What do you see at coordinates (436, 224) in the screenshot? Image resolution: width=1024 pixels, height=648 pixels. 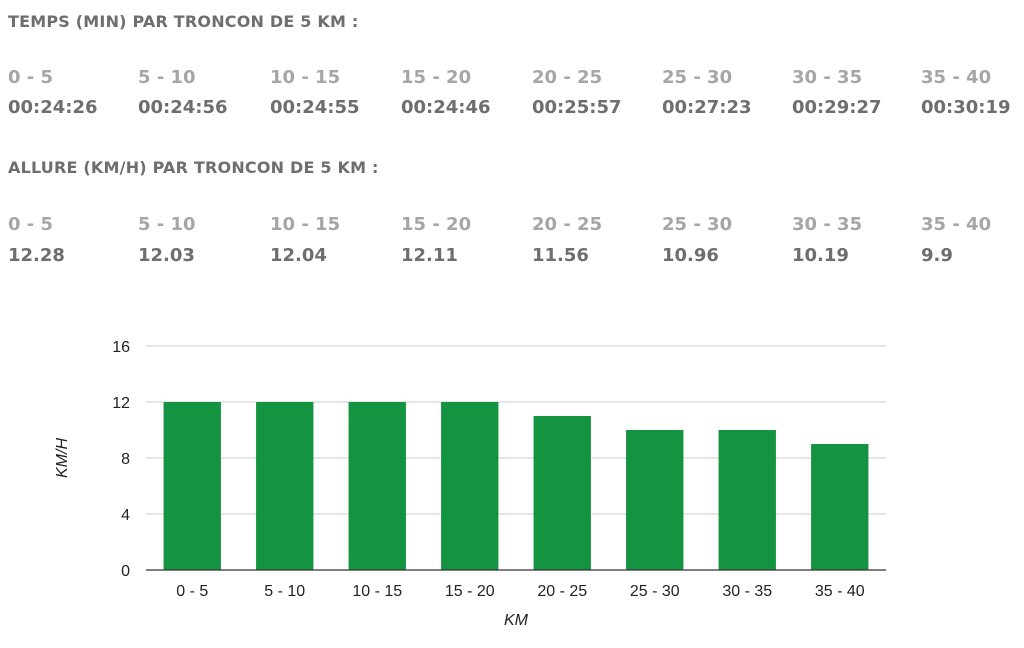 I see `pace-range-label: 15 - 20` at bounding box center [436, 224].